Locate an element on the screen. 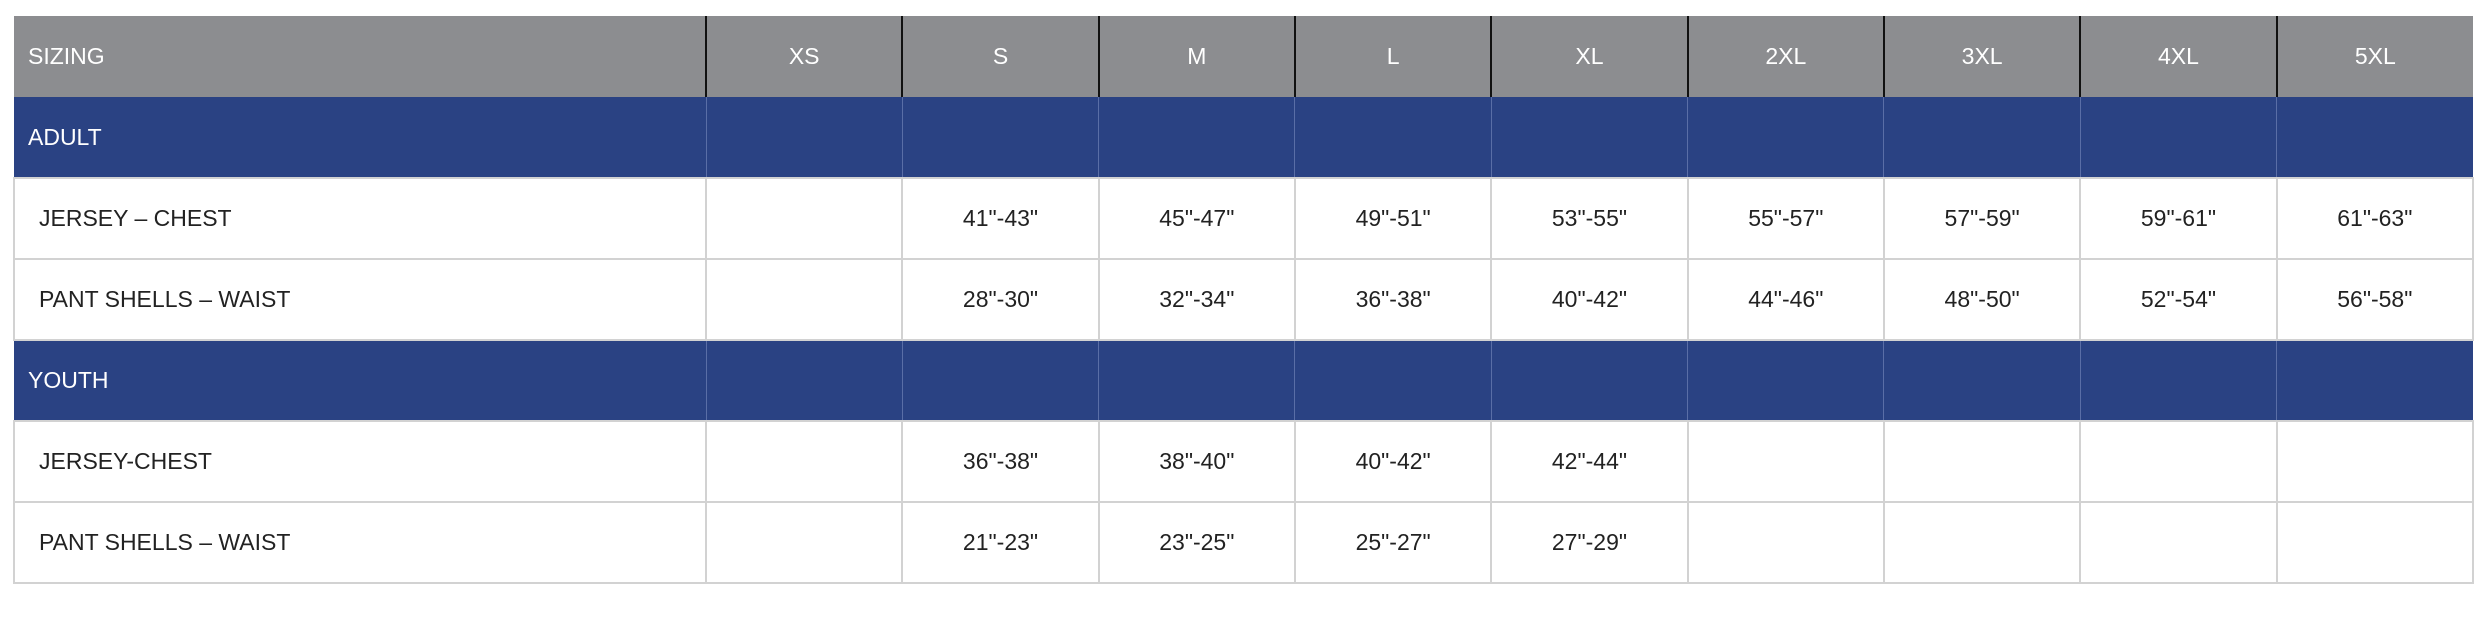  header-size-5xl: 5XL is located at coordinates (2374, 56).